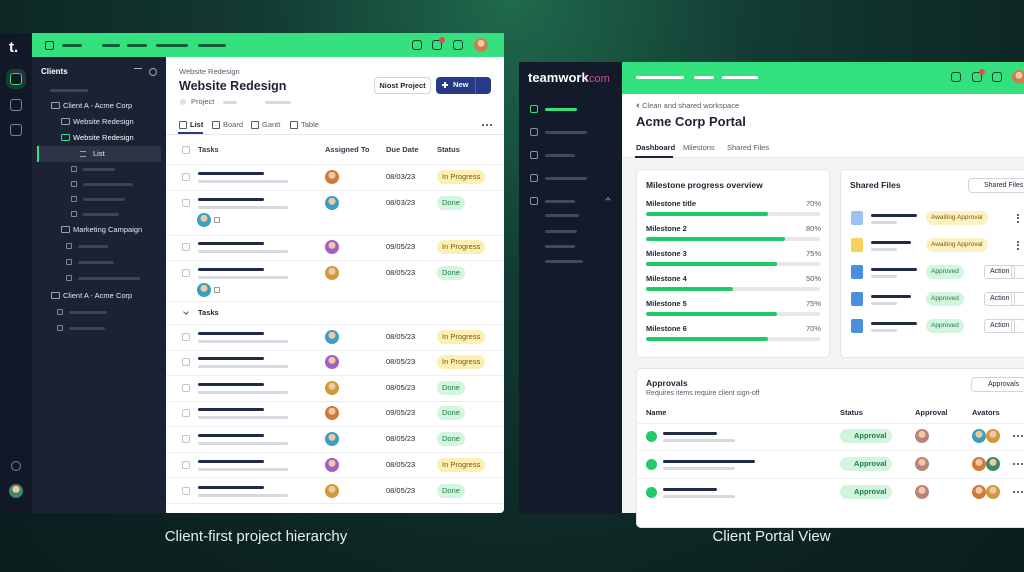  What do you see at coordinates (771, 536) in the screenshot?
I see `caption: Client Portal View` at bounding box center [771, 536].